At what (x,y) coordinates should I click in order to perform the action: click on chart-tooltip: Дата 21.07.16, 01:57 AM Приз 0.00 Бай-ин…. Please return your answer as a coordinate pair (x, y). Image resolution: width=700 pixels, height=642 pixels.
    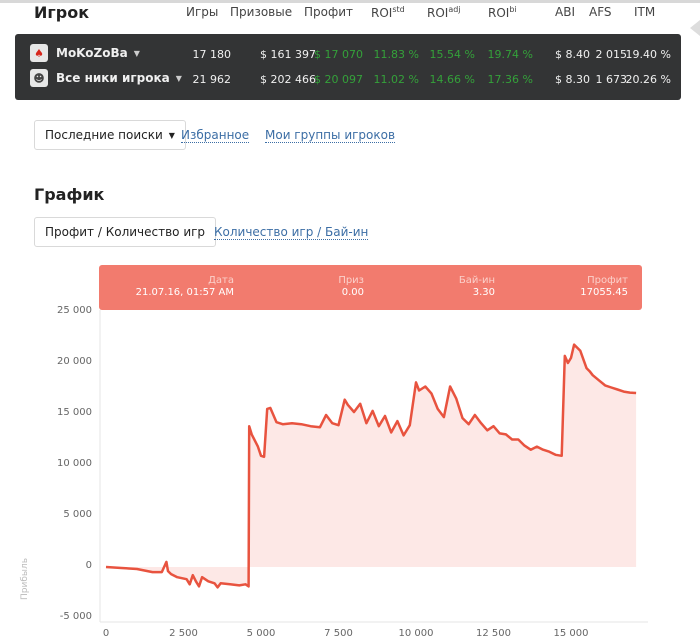
    Looking at the image, I should click on (370, 287).